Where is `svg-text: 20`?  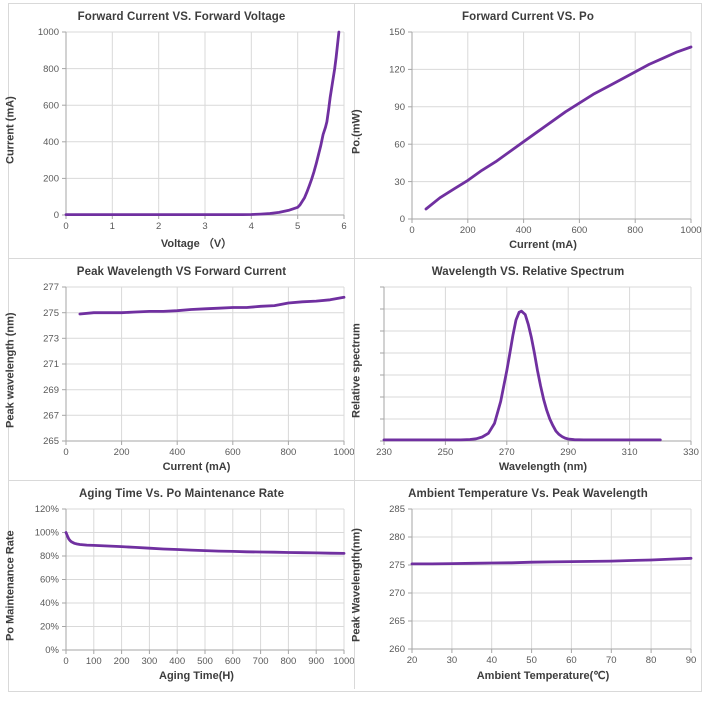 svg-text: 20 is located at coordinates (412, 660).